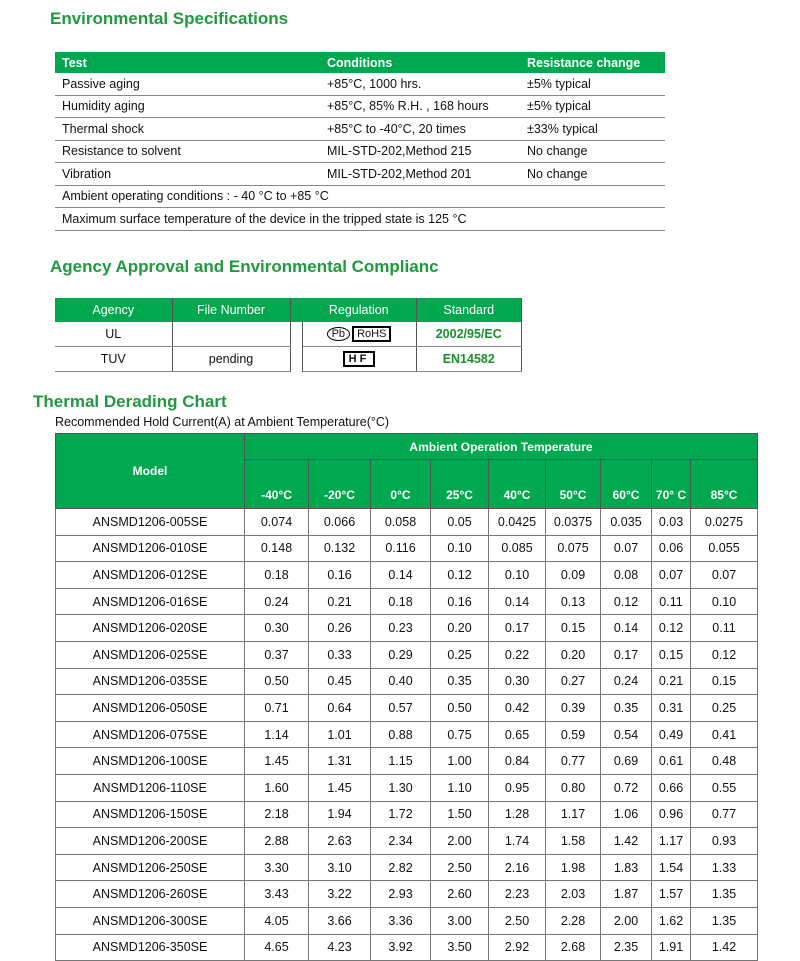 This screenshot has height=961, width=800. I want to click on value-cell: 0.0375, so click(573, 522).